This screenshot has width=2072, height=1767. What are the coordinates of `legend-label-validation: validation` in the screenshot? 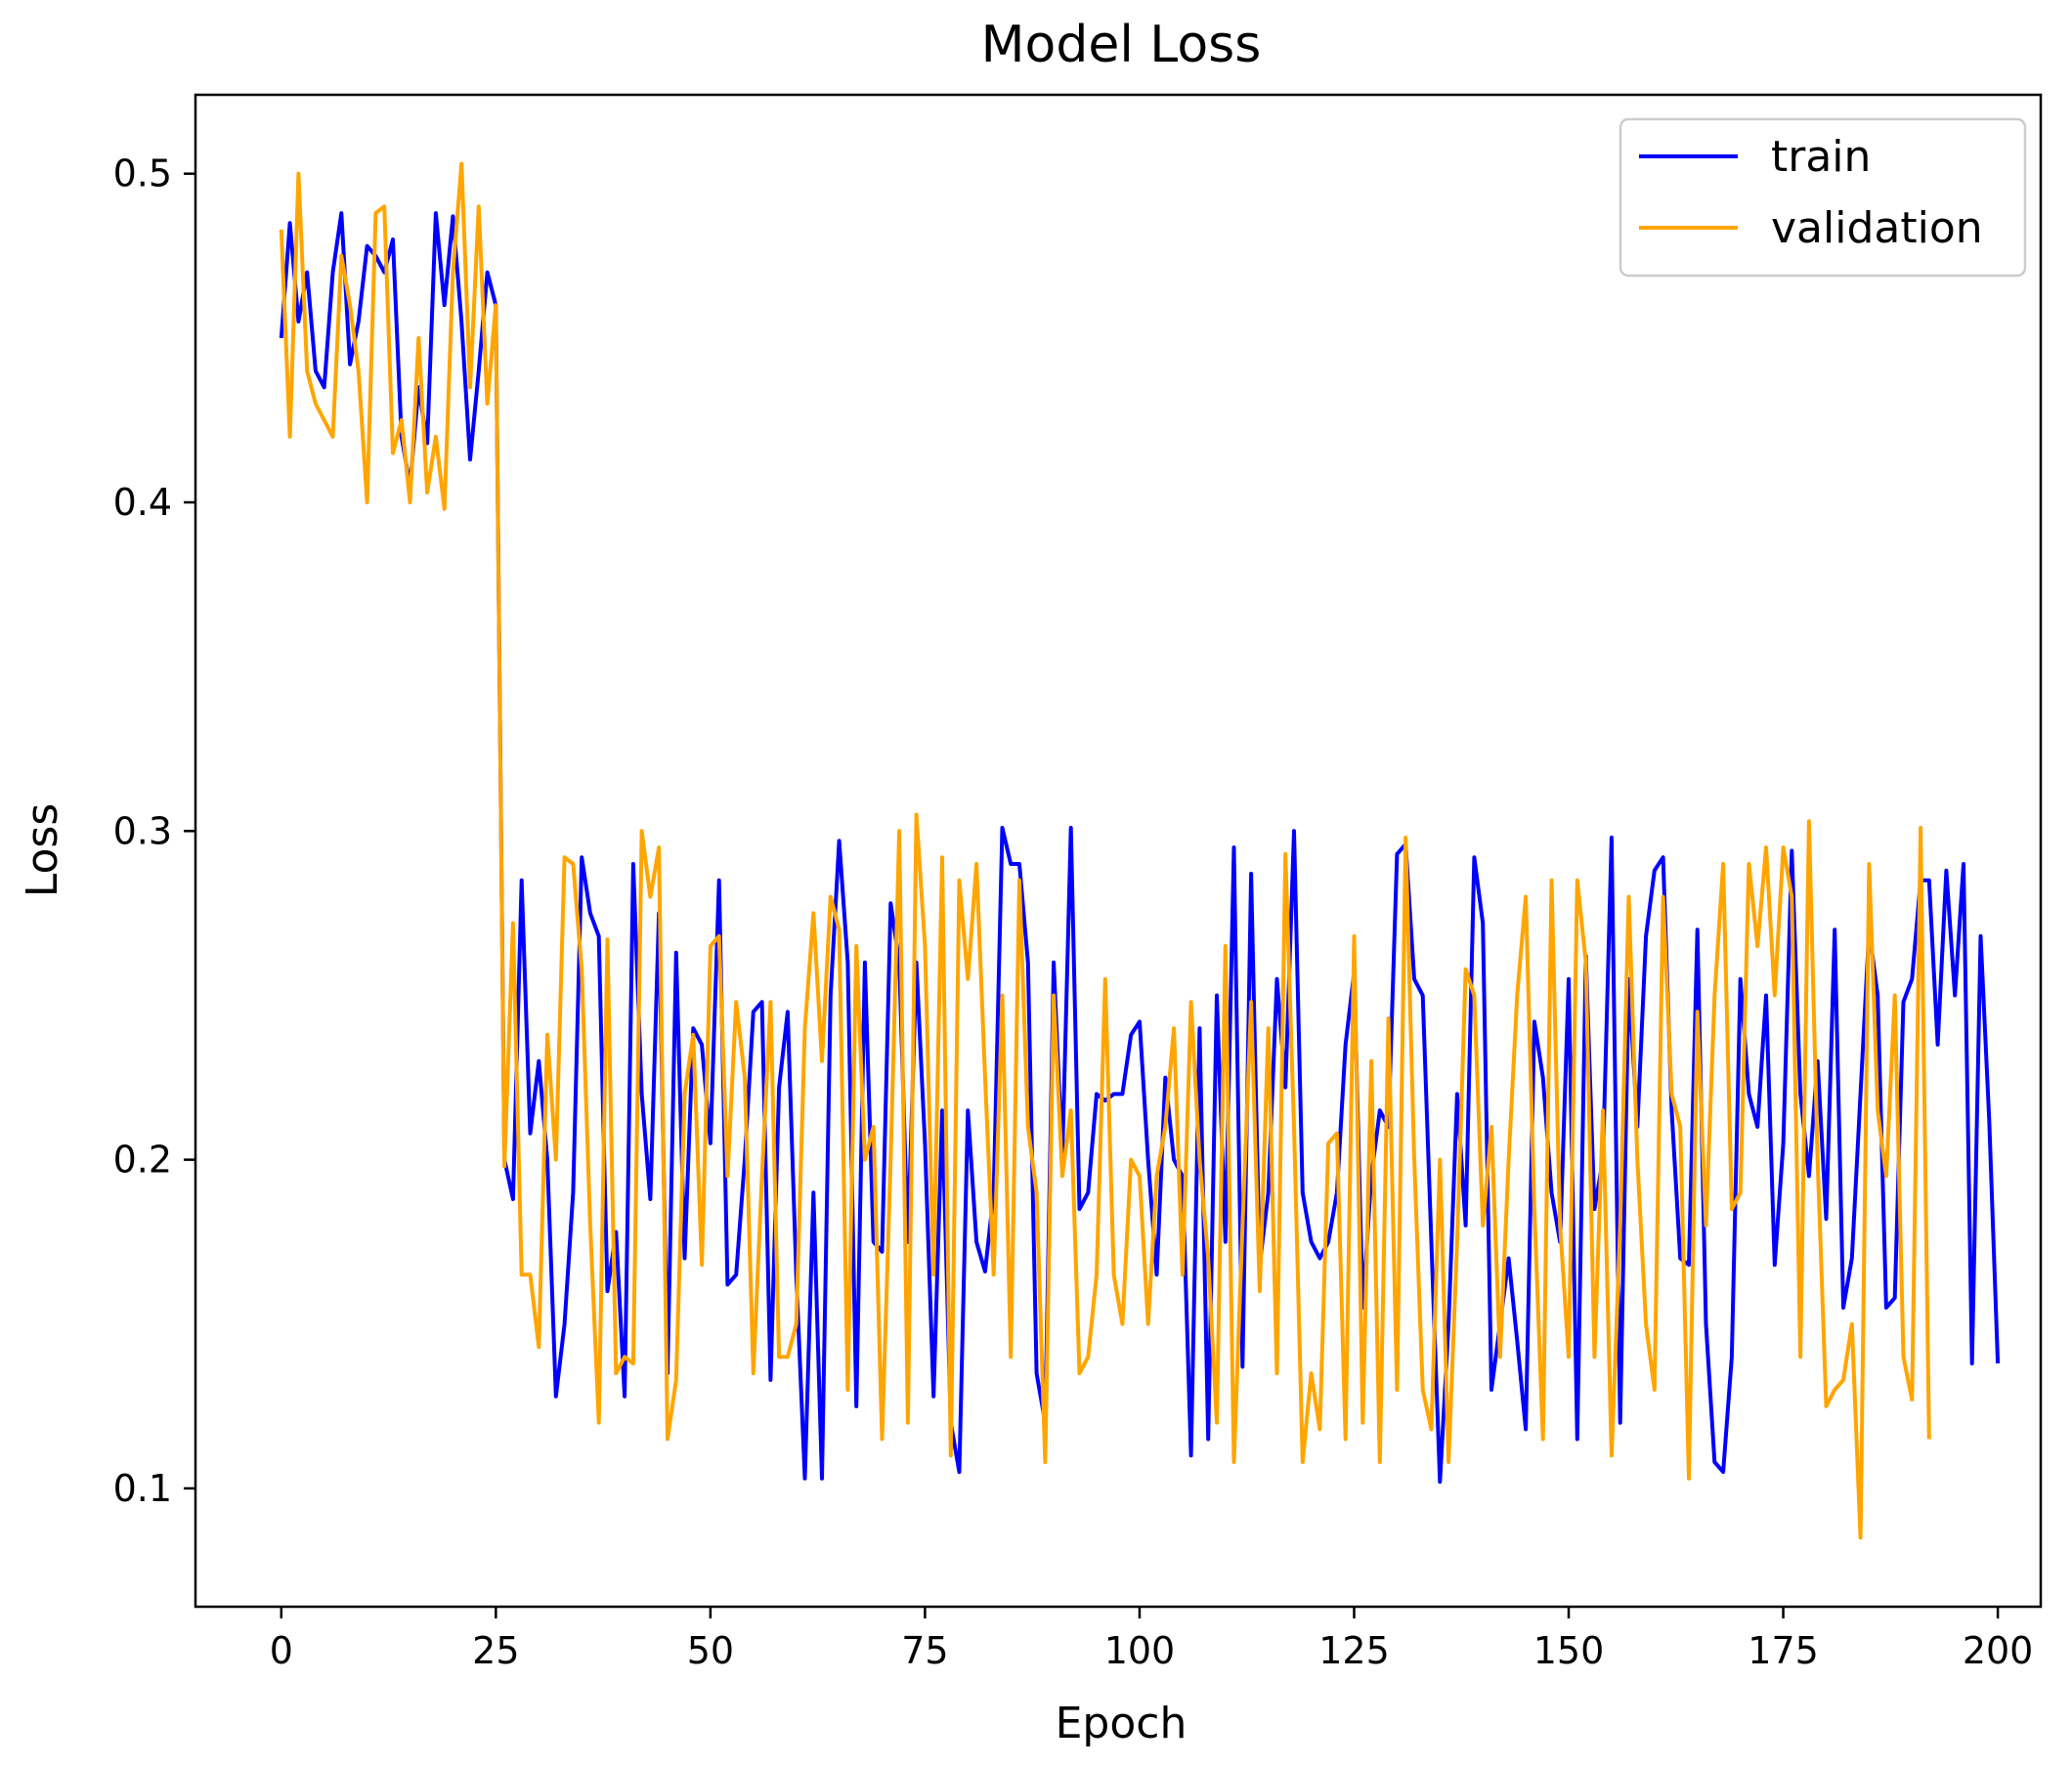 It's located at (1877, 228).